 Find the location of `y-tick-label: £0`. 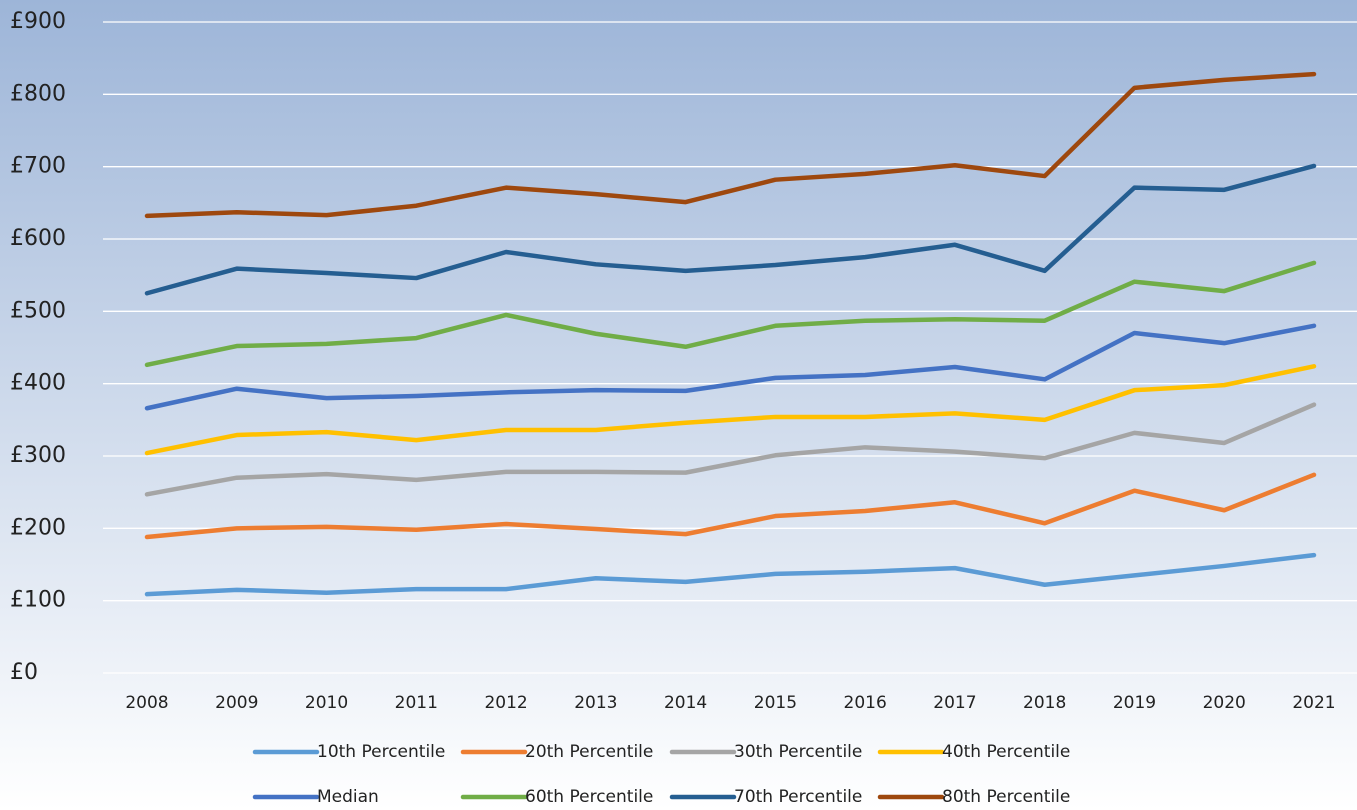

y-tick-label: £0 is located at coordinates (24, 672).